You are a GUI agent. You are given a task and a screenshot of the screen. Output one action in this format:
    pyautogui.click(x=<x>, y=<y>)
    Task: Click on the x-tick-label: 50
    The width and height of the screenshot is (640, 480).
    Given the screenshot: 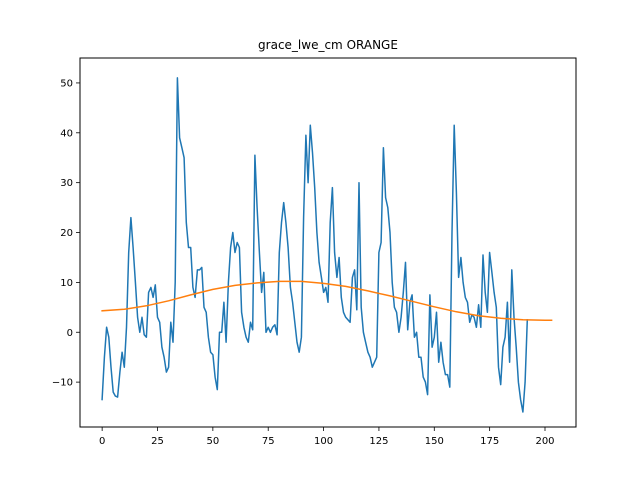 What is the action you would take?
    pyautogui.click(x=212, y=441)
    